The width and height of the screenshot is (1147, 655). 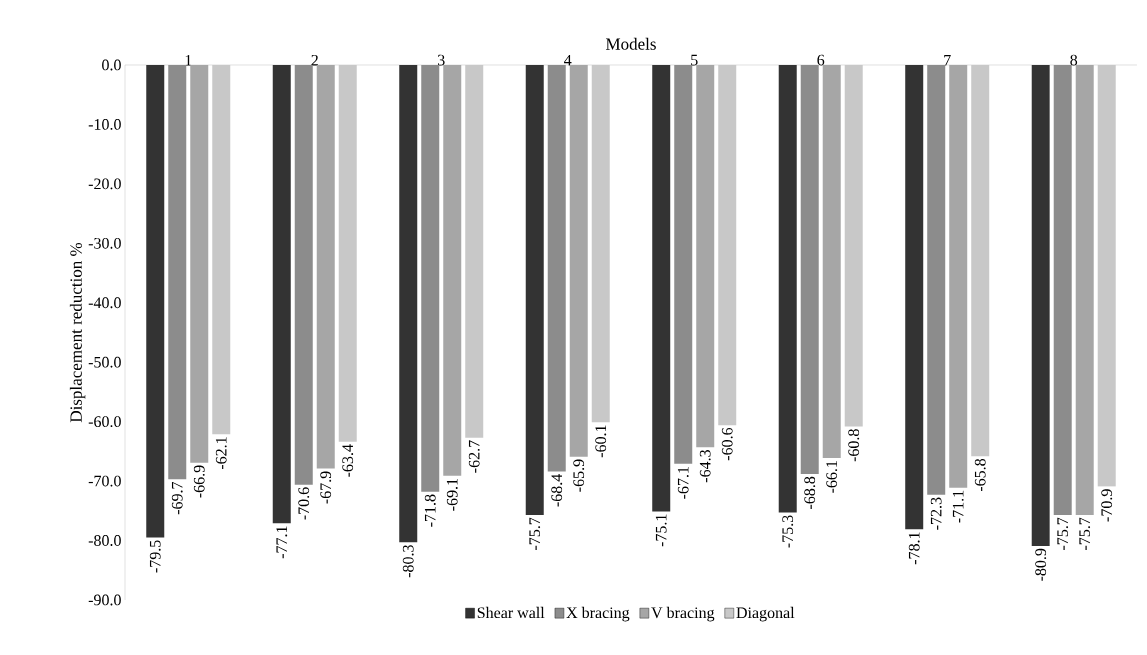 I want to click on x-tick-label: 5, so click(x=694, y=60).